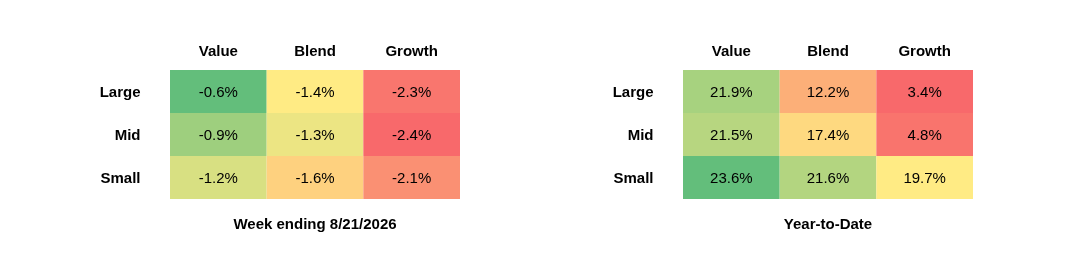  Describe the element at coordinates (315, 91) in the screenshot. I see `data-label: -1.4%` at that location.